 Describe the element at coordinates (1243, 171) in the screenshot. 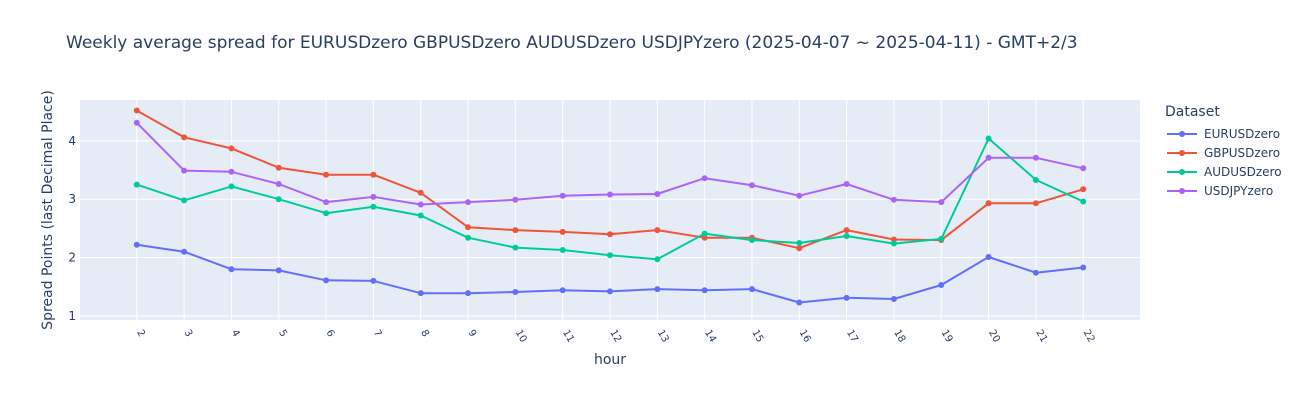

I see `legend-label: AUDUSDzero` at that location.